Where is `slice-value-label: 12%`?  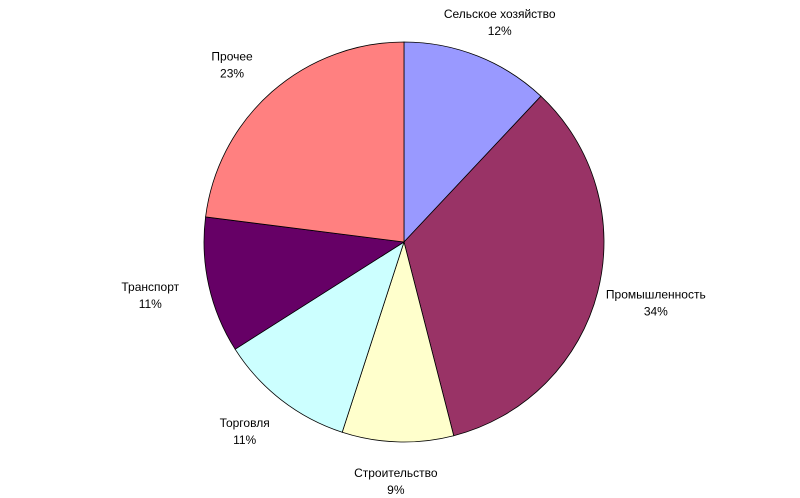
slice-value-label: 12% is located at coordinates (500, 31).